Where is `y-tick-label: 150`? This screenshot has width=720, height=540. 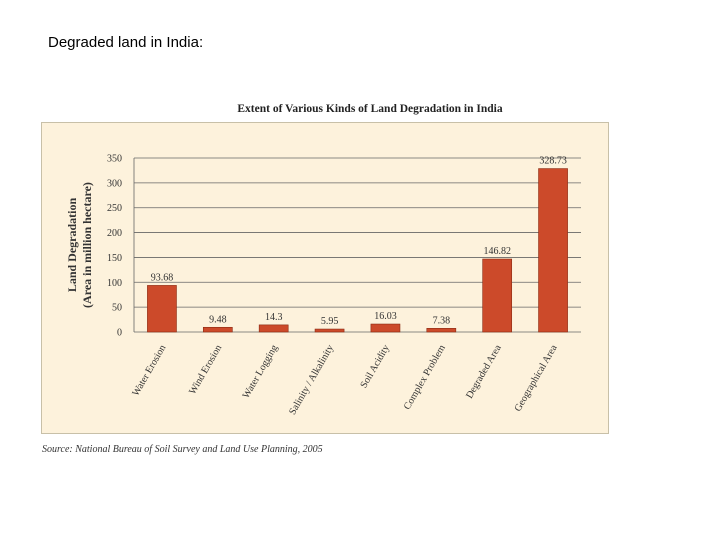
y-tick-label: 150 is located at coordinates (114, 258).